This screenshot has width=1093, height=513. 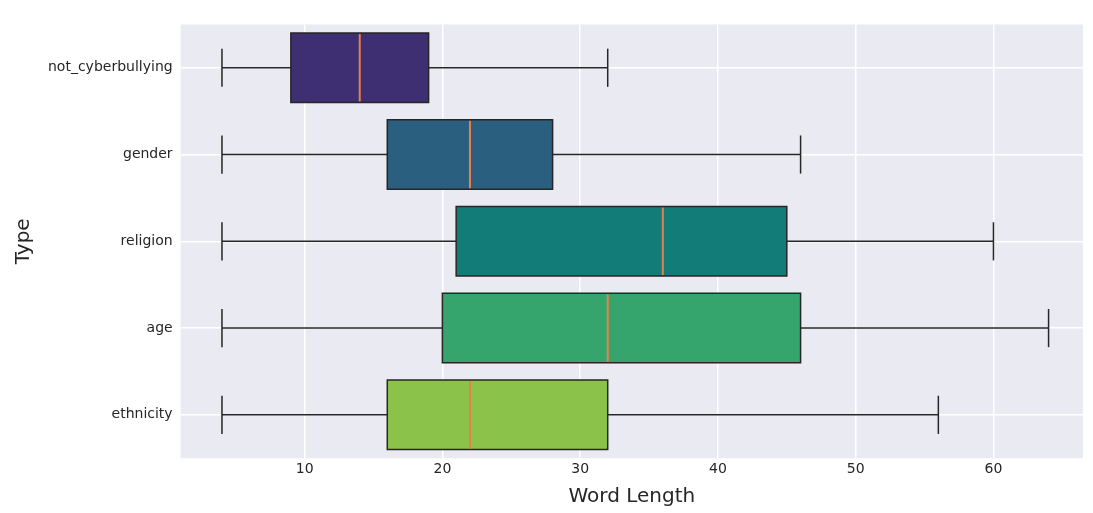 I want to click on y-tick-label: ethnicity, so click(x=142, y=413).